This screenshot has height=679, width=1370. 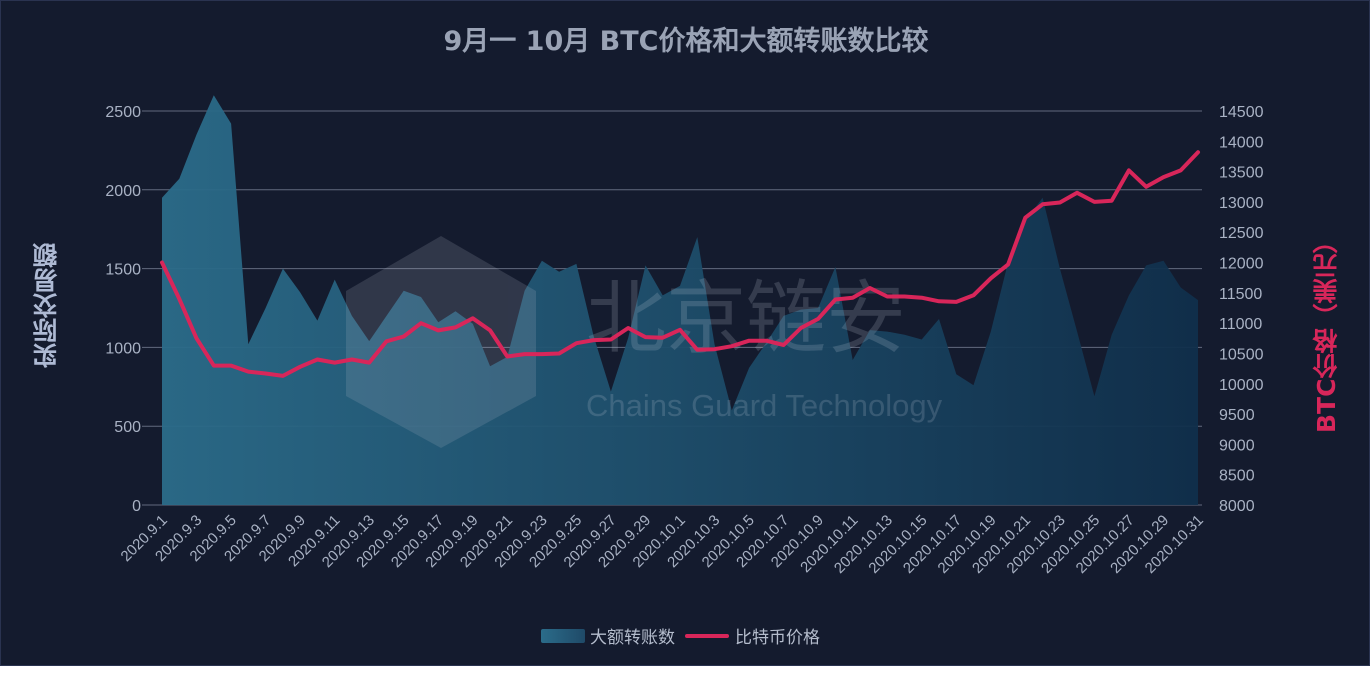 I want to click on watermark-hexagon-logo, so click(x=441, y=342).